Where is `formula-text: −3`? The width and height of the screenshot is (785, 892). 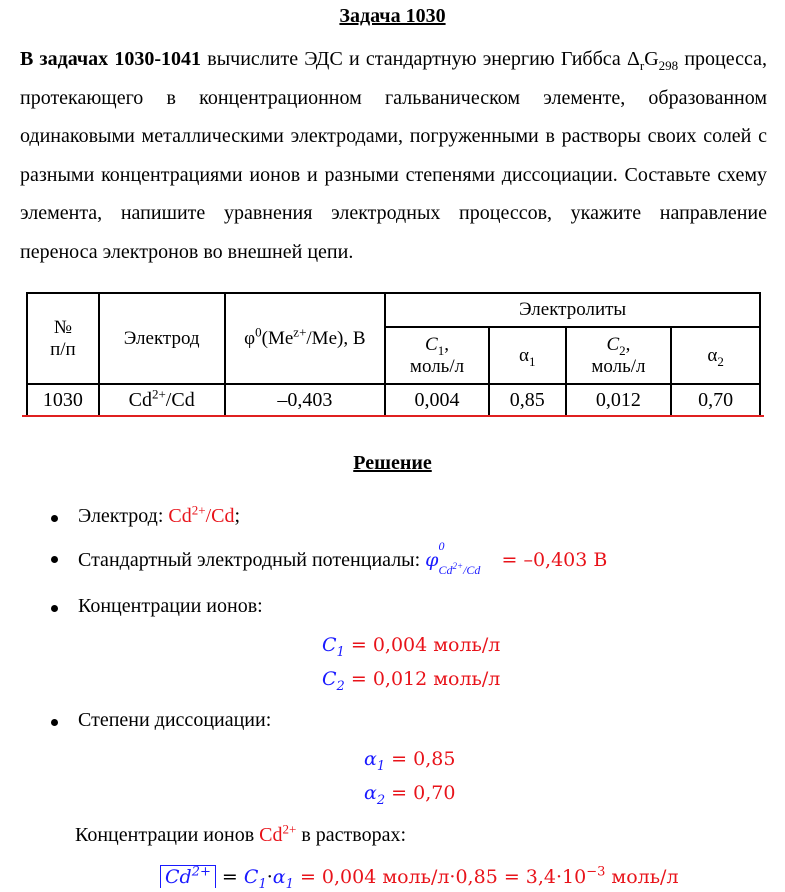
formula-text: −3 is located at coordinates (596, 872).